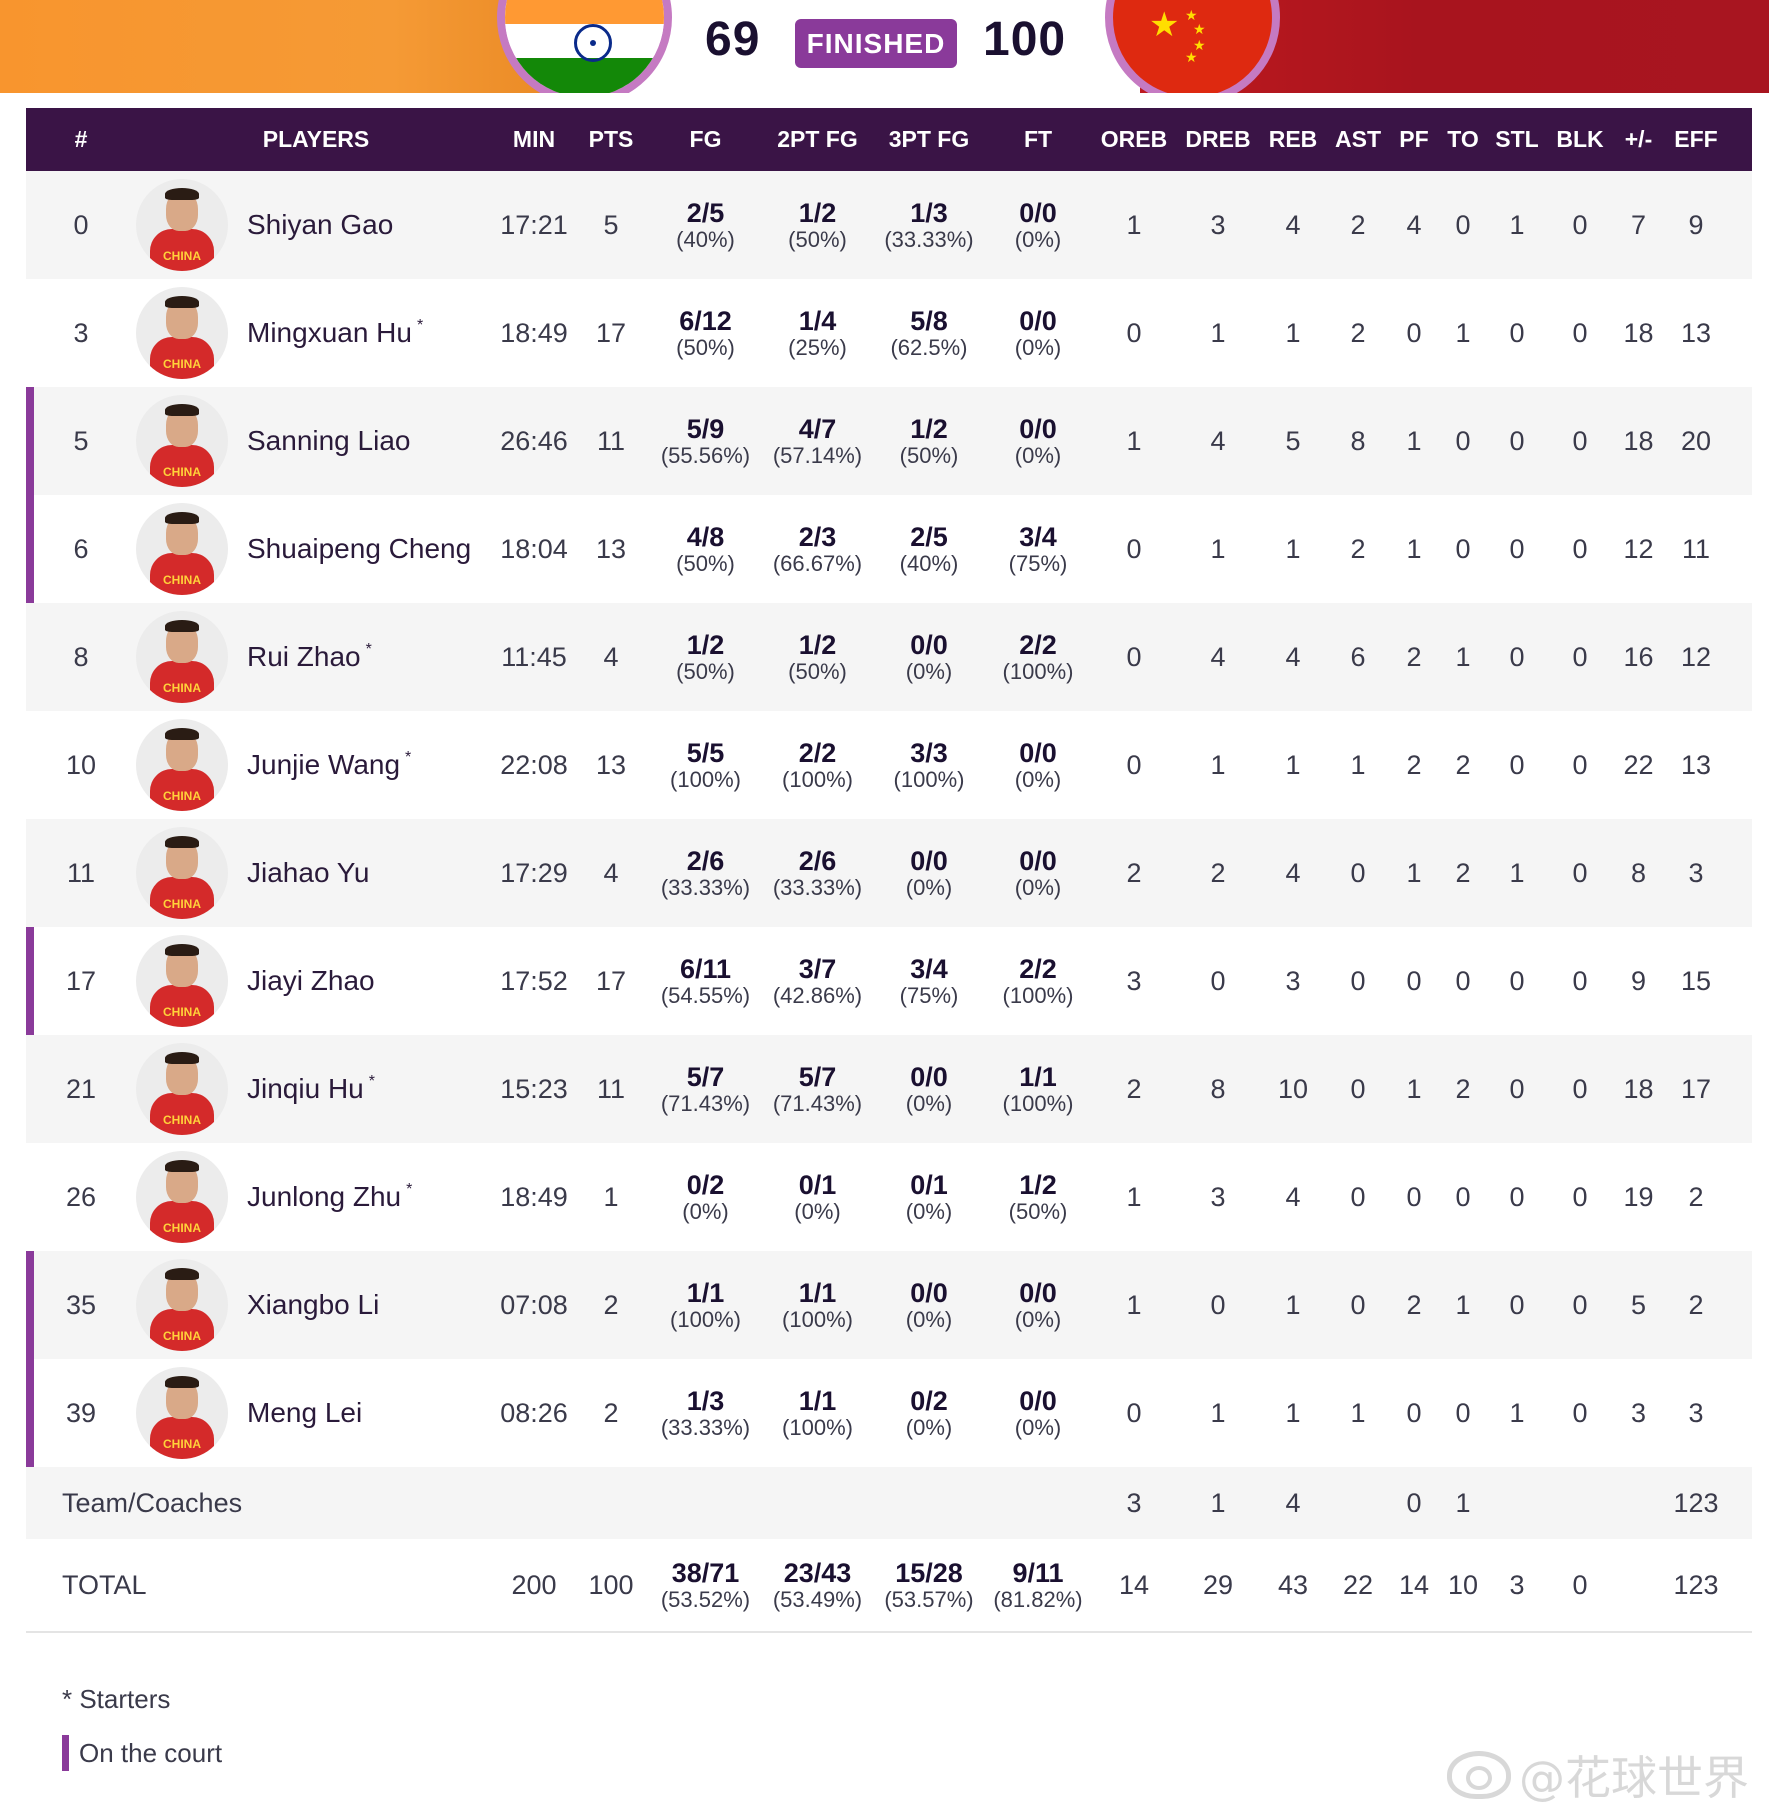 This screenshot has width=1769, height=1811. Describe the element at coordinates (1414, 139) in the screenshot. I see `col-pf-header: PF` at that location.